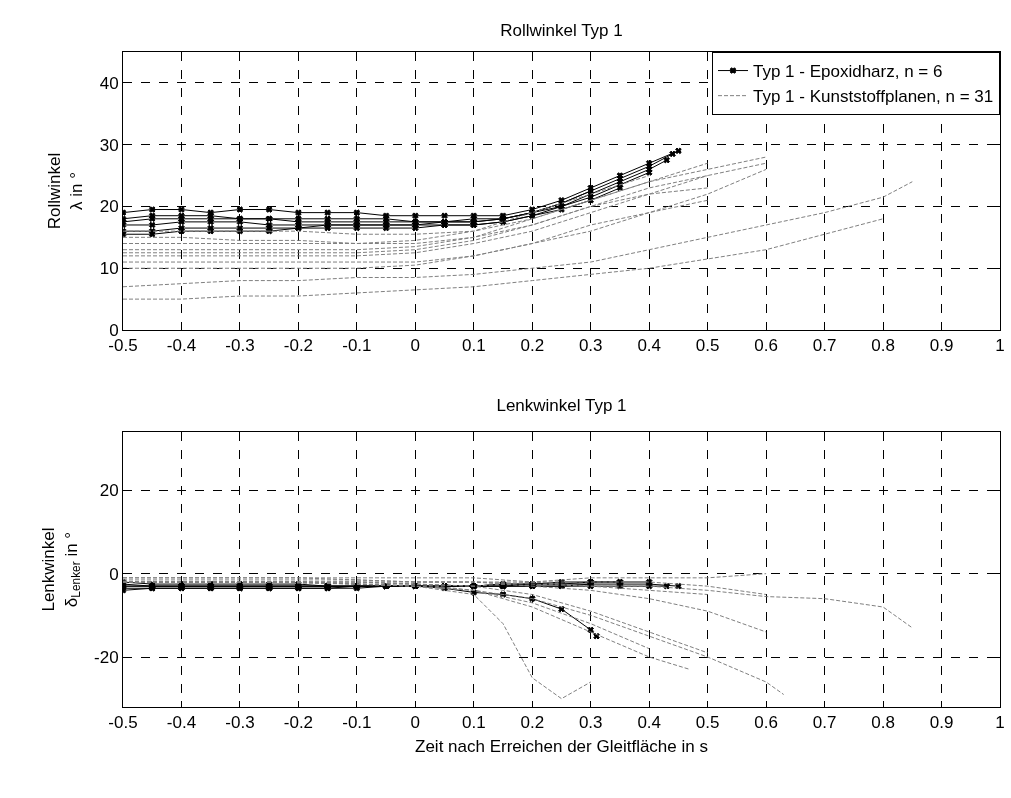 This screenshot has height=798, width=1011. Describe the element at coordinates (114, 574) in the screenshot. I see `y-tick-label: 0` at that location.